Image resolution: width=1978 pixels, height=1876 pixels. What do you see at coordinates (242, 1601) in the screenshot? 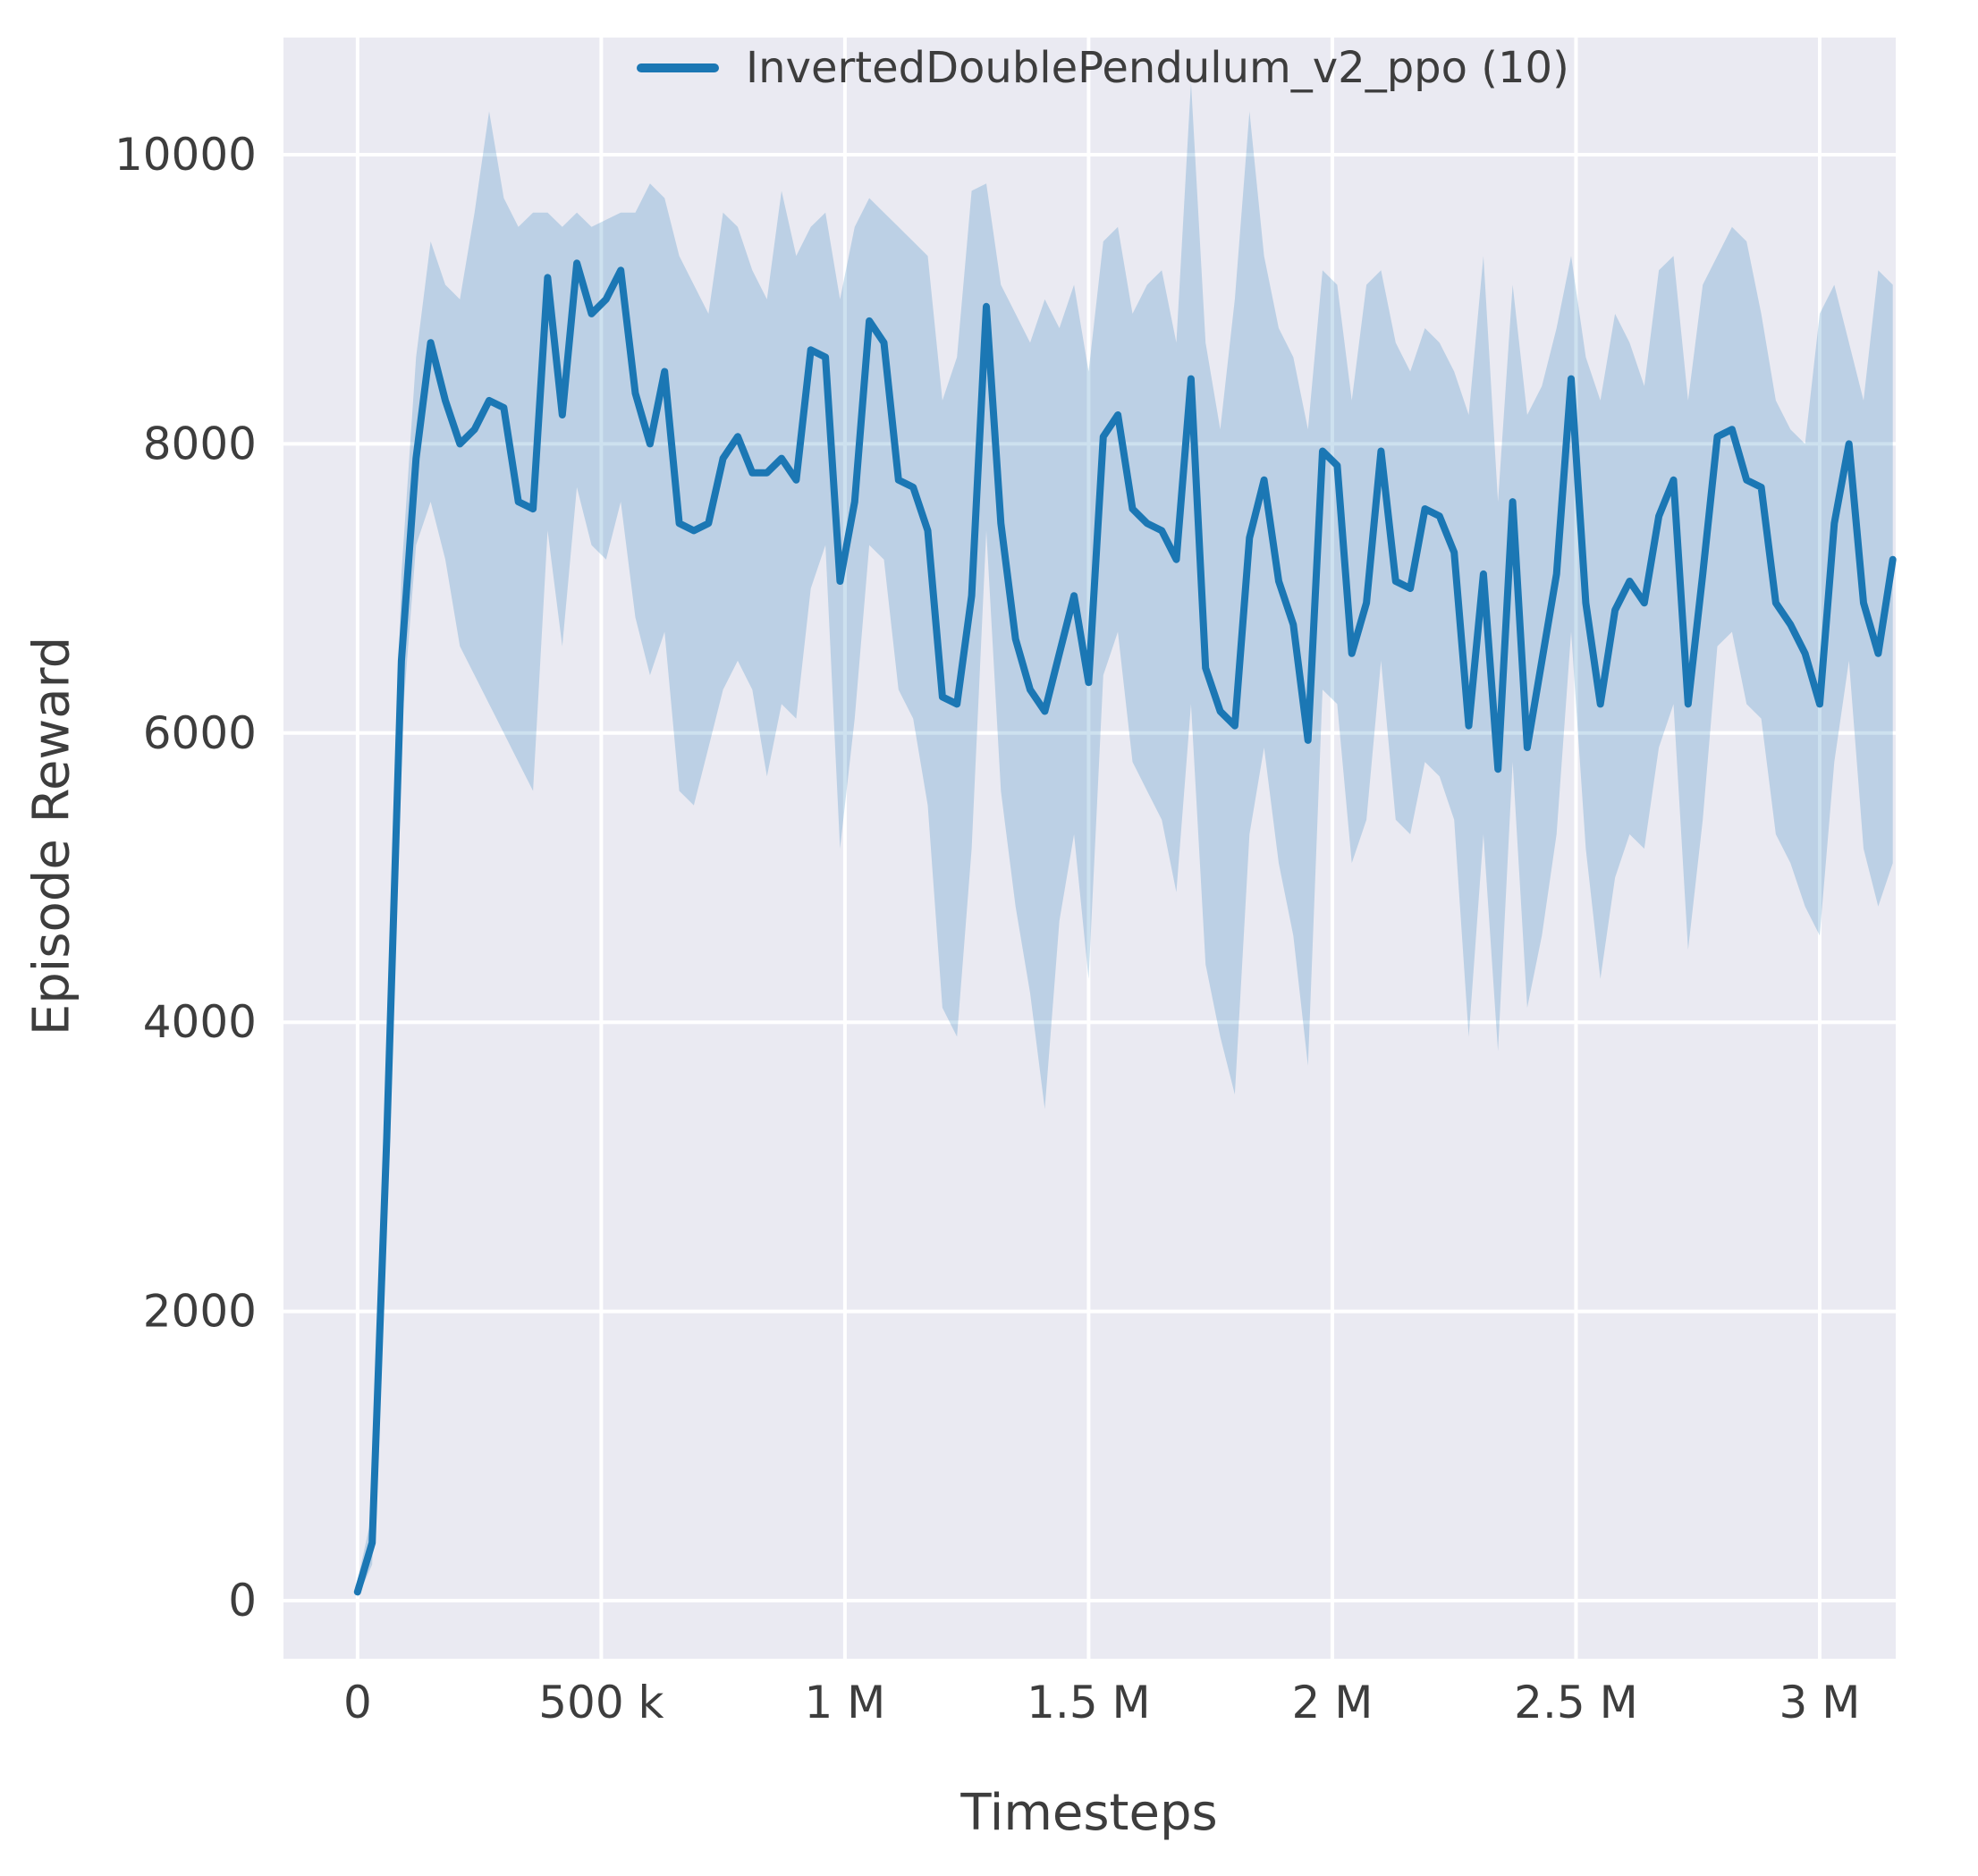
I see `y-tick-label: 0` at bounding box center [242, 1601].